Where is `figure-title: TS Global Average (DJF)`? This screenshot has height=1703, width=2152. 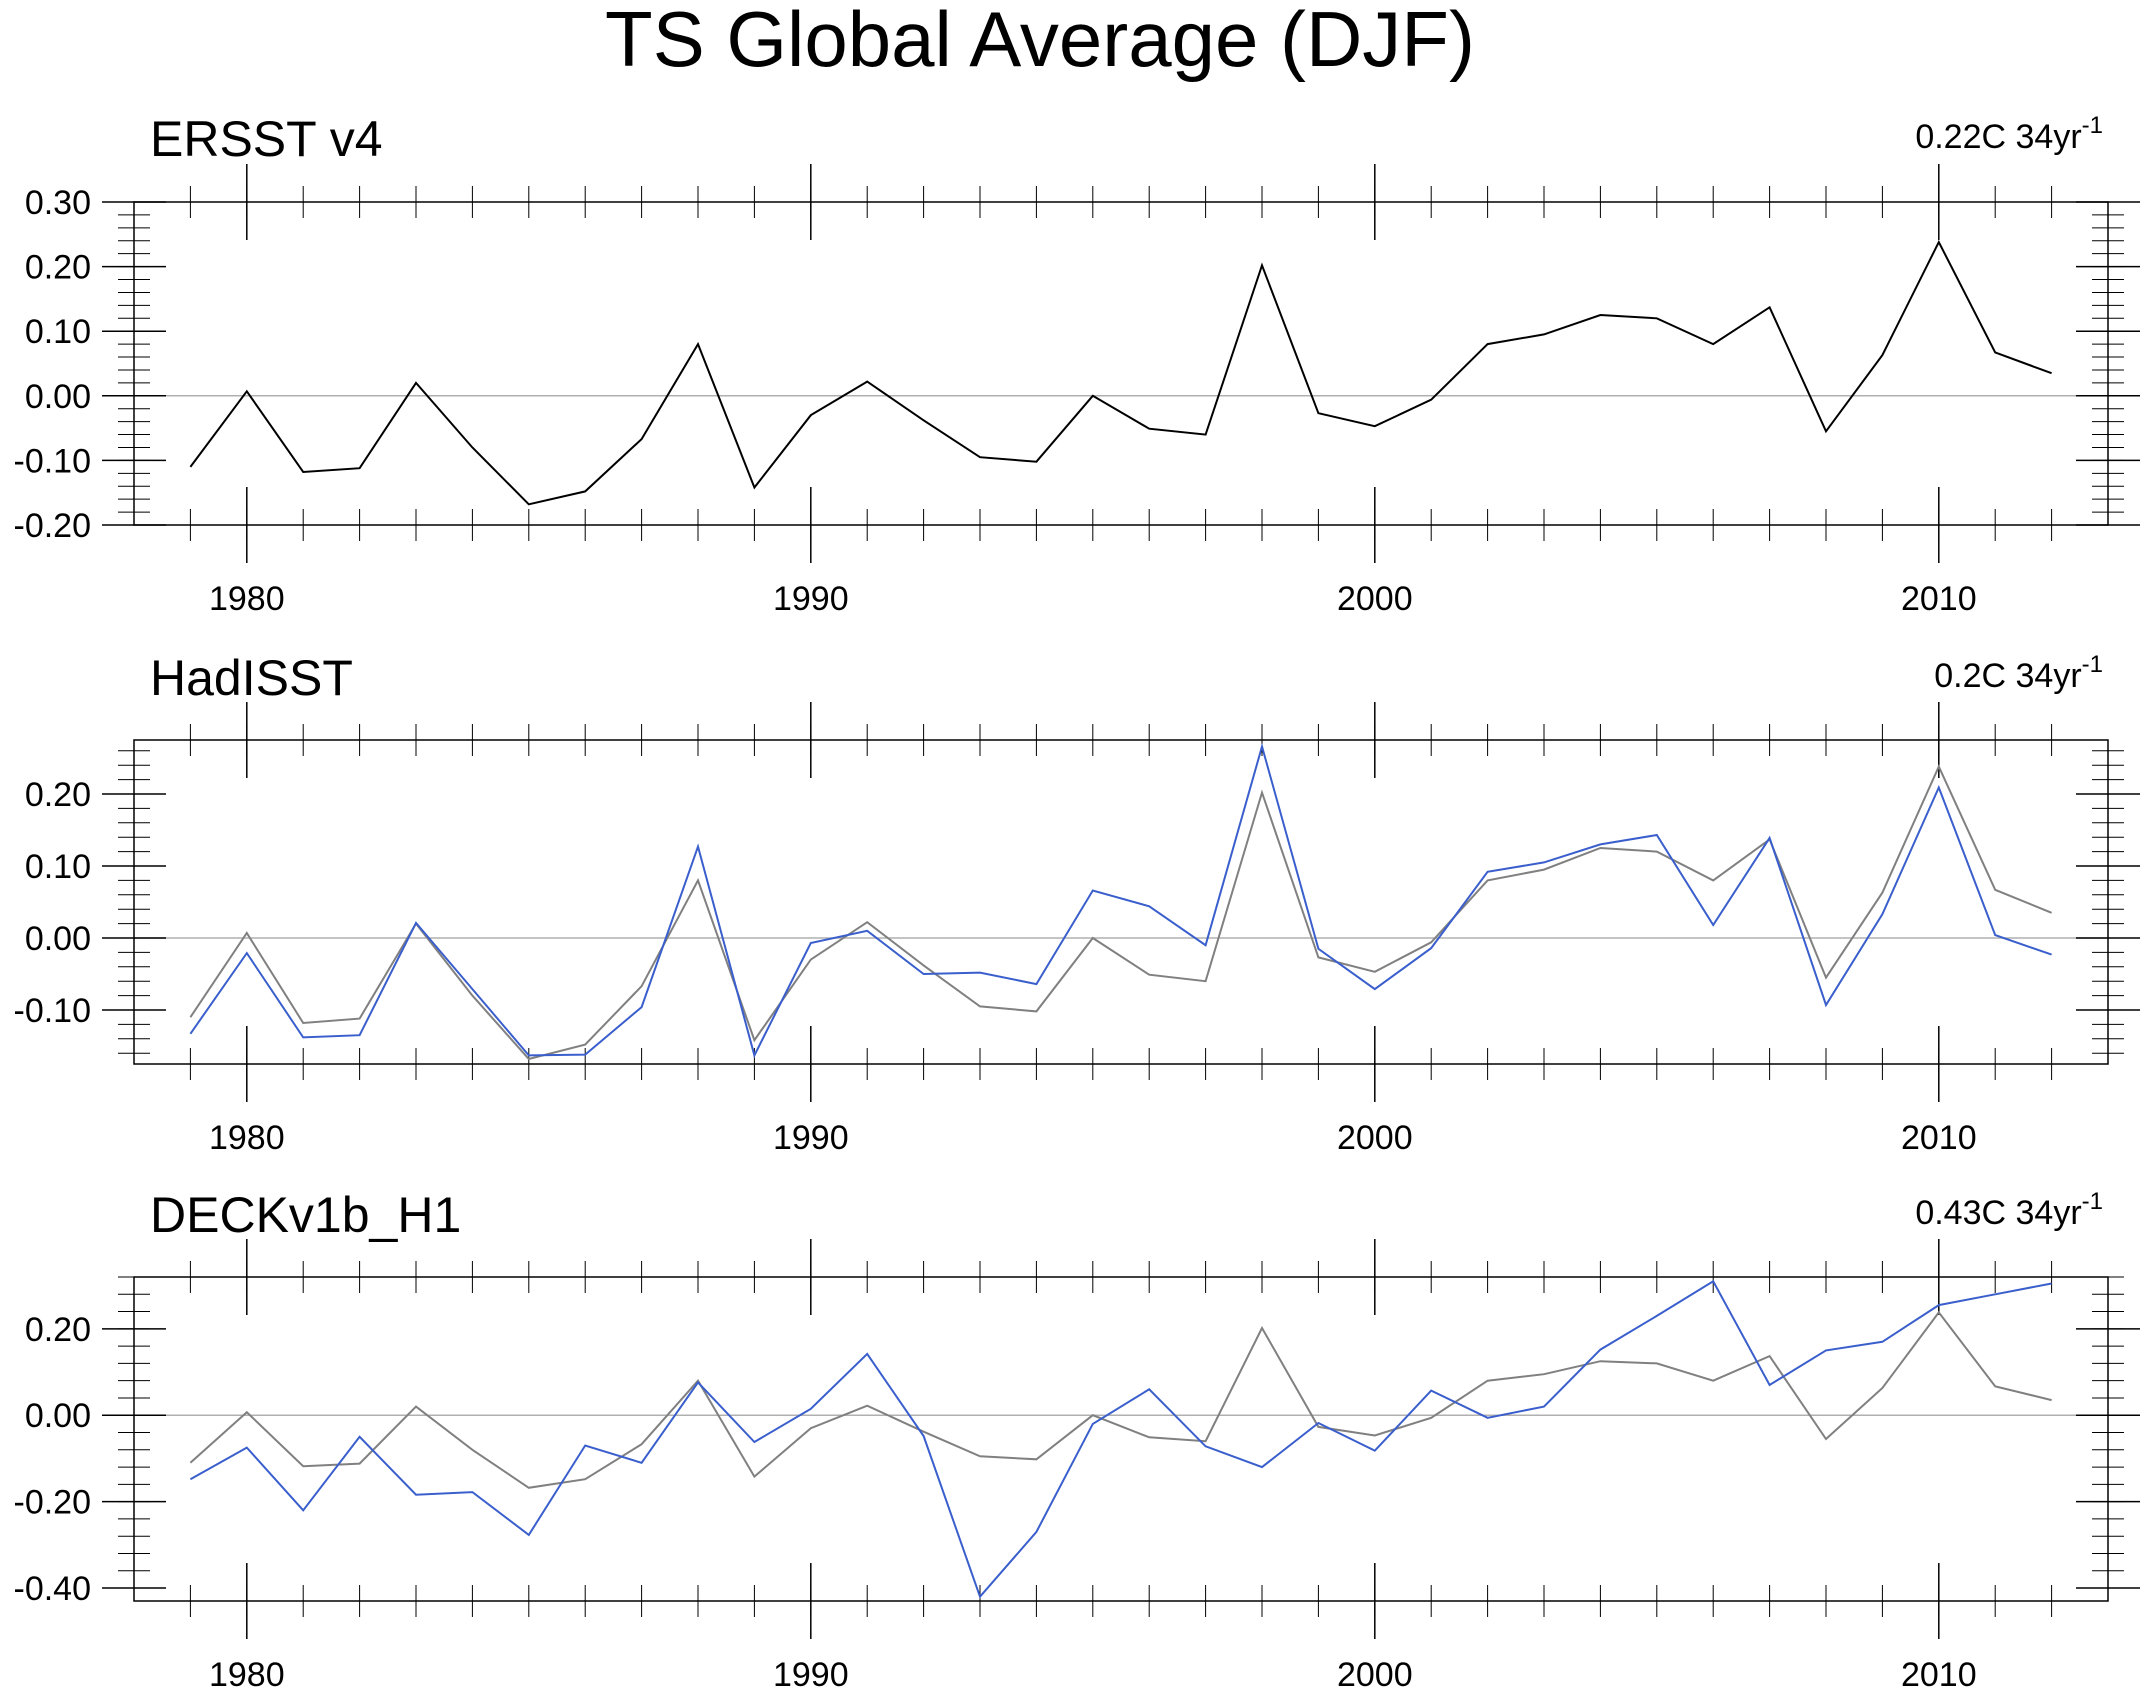
figure-title: TS Global Average (DJF) is located at coordinates (1040, 41).